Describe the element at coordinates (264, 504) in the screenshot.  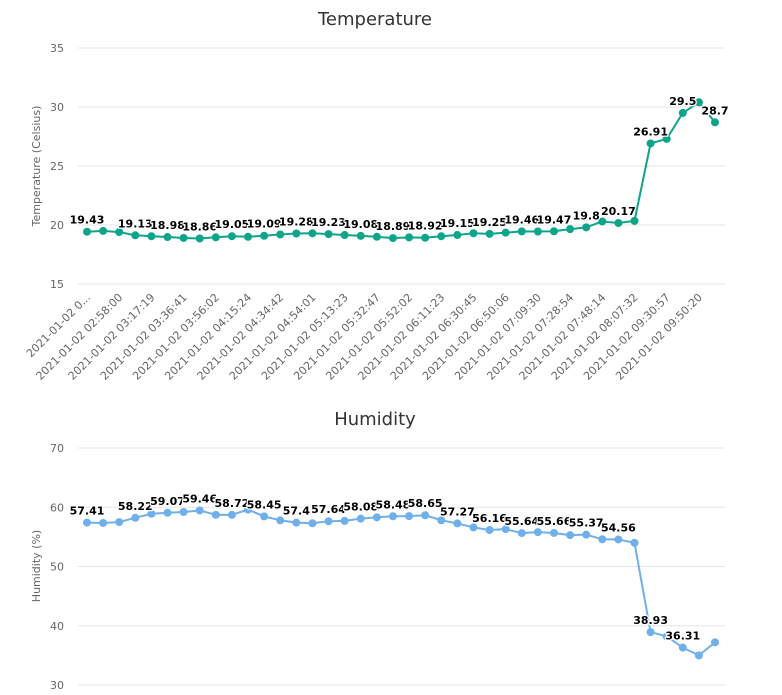
I see `humidity-data-label: 58.45` at that location.